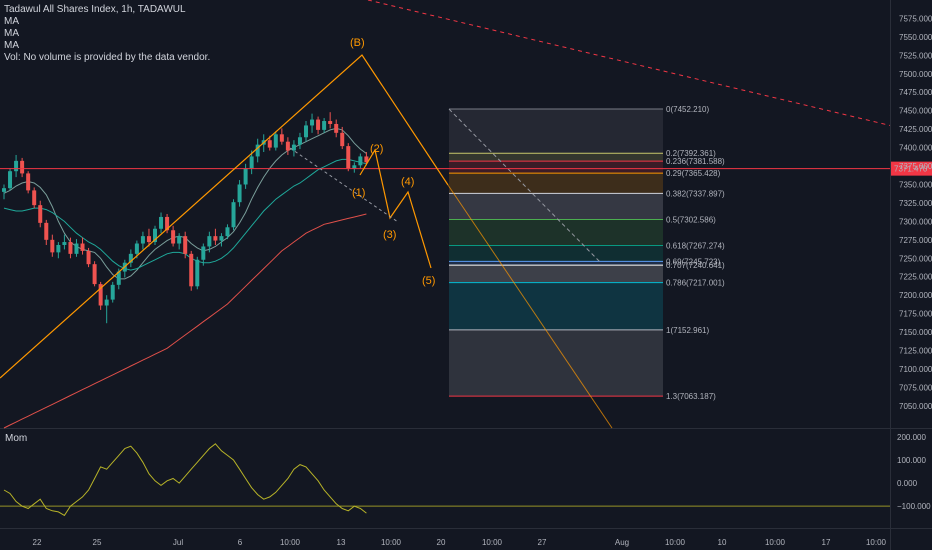 This screenshot has height=550, width=932. I want to click on wave-channel-line, so click(344, 185).